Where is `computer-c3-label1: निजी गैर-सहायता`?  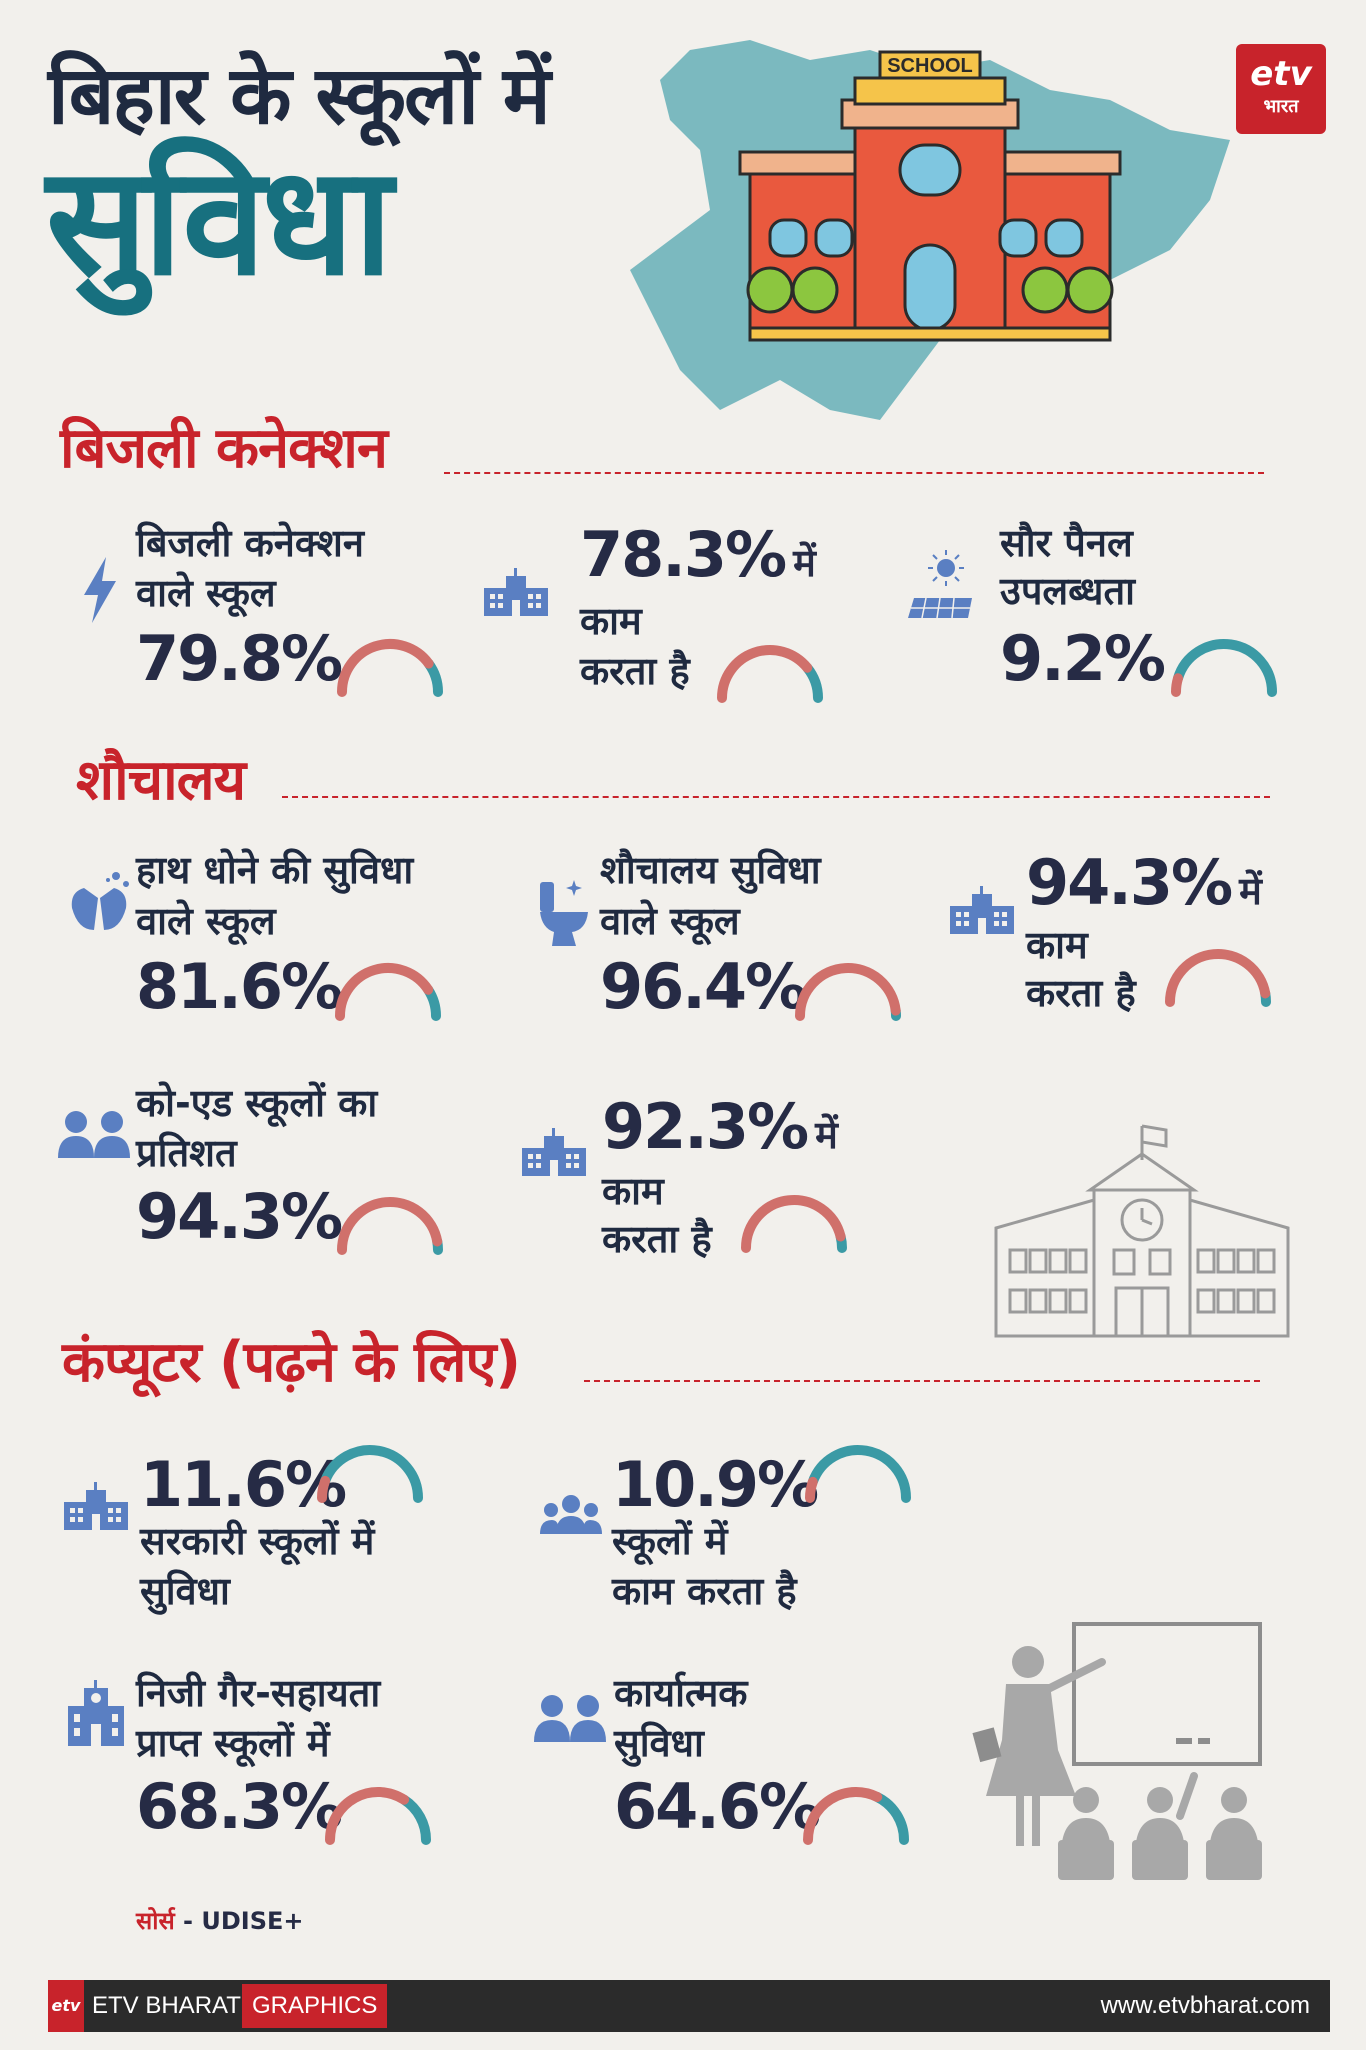
computer-c3-label1: निजी गैर-सहायता is located at coordinates (258, 1693).